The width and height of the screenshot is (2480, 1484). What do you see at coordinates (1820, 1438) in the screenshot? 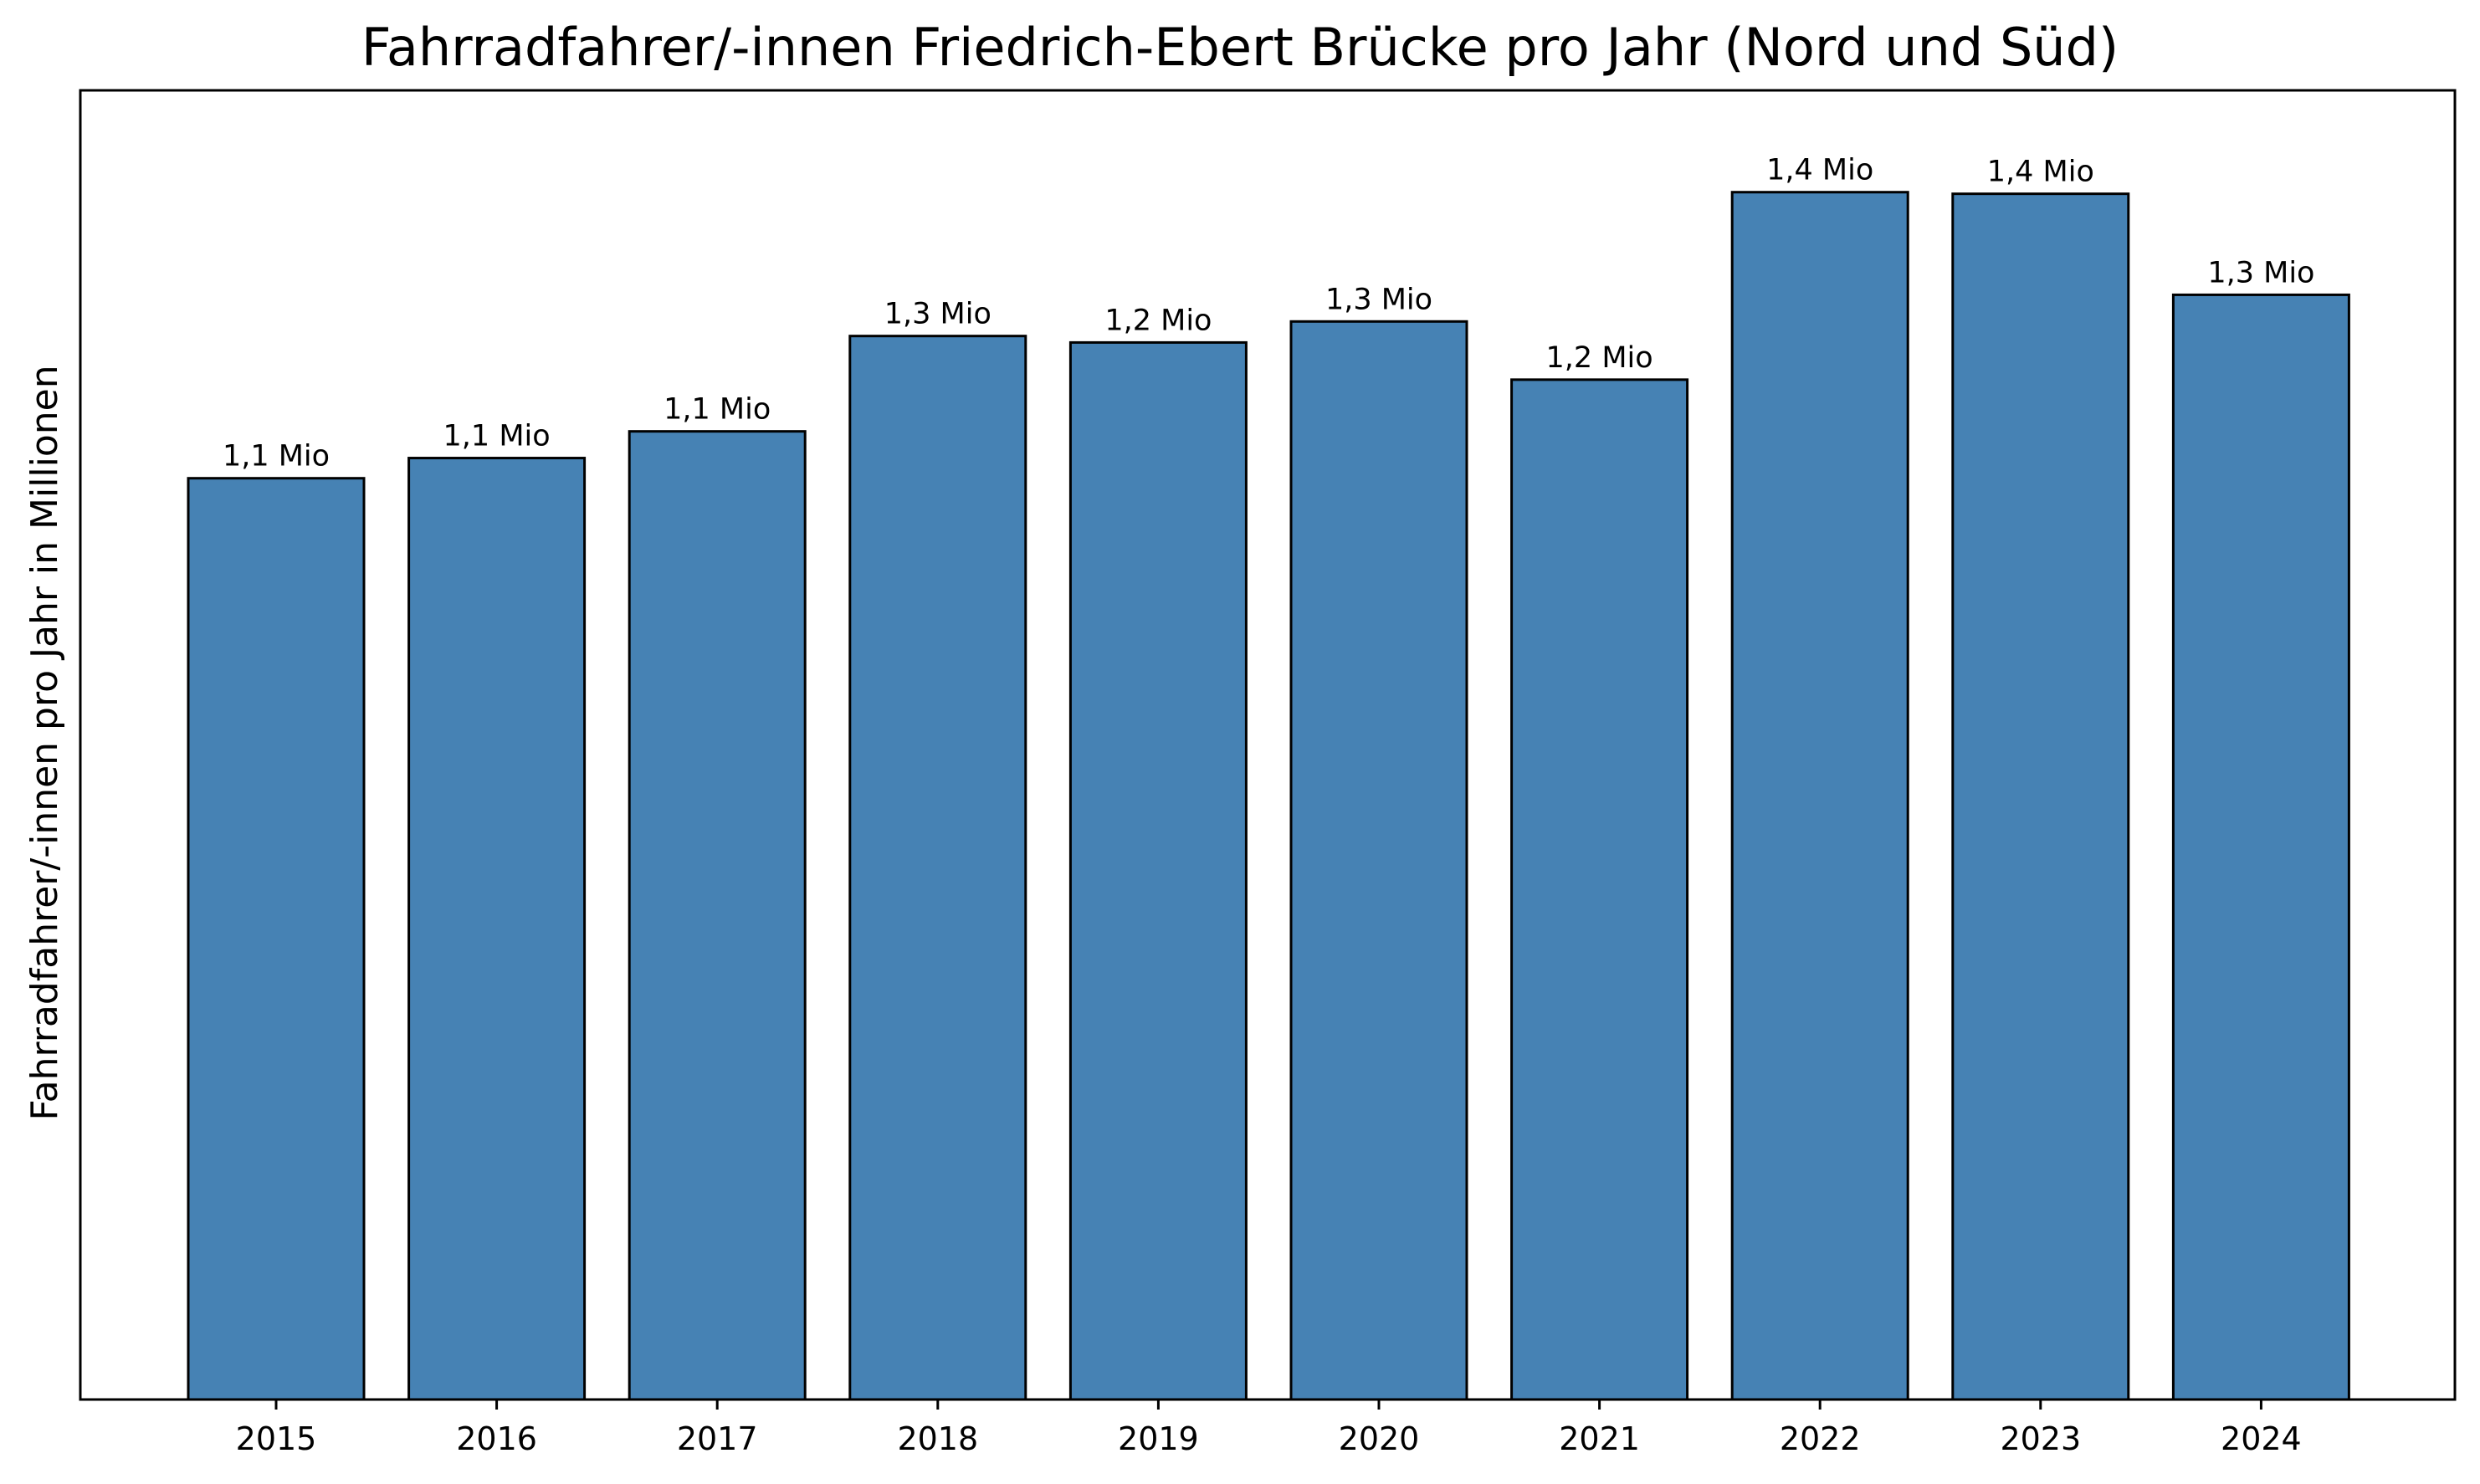
I see `x-tick-label-2022: 2022` at bounding box center [1820, 1438].